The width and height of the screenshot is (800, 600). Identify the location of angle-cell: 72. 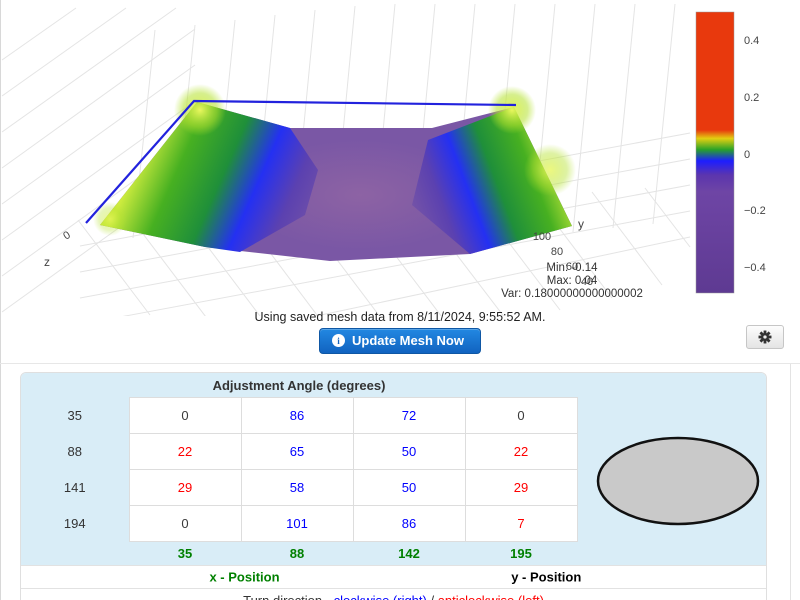
(409, 415).